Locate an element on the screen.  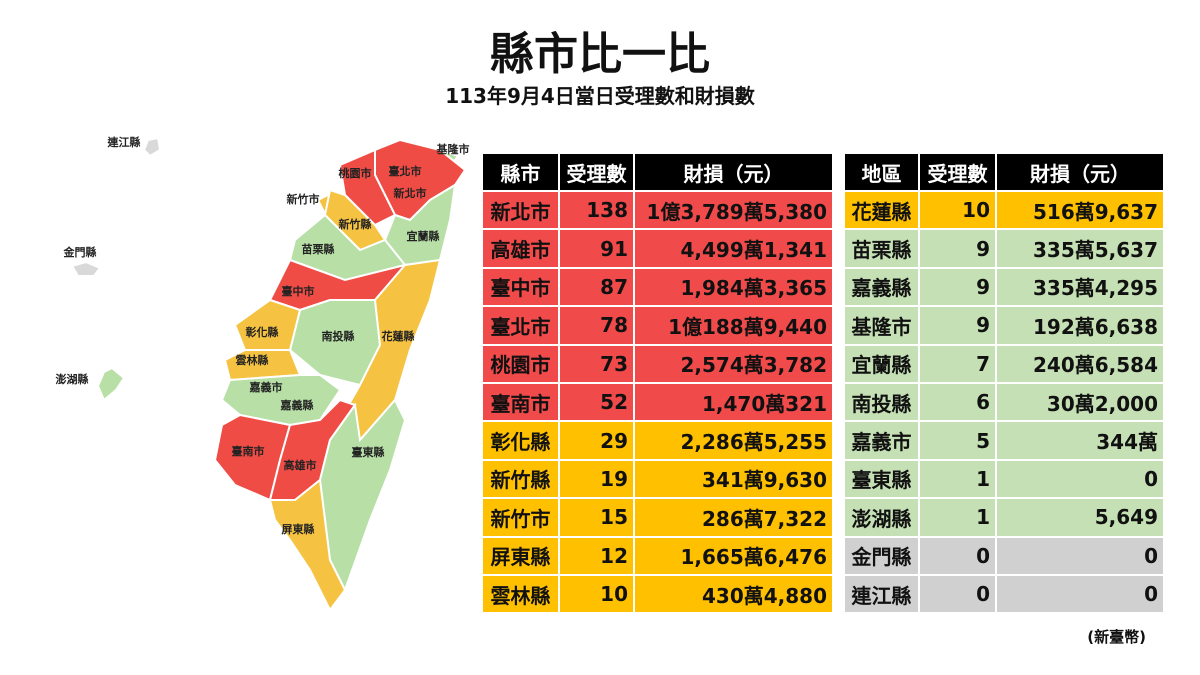
county-label: 連江縣 is located at coordinates (124, 142).